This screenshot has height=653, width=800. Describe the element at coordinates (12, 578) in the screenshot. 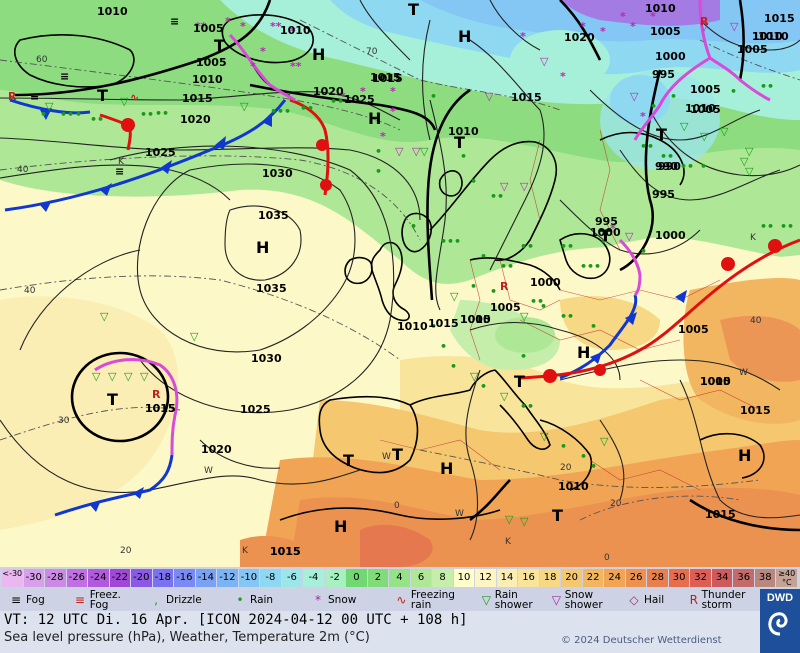

I see `scale-cell: <-30` at that location.